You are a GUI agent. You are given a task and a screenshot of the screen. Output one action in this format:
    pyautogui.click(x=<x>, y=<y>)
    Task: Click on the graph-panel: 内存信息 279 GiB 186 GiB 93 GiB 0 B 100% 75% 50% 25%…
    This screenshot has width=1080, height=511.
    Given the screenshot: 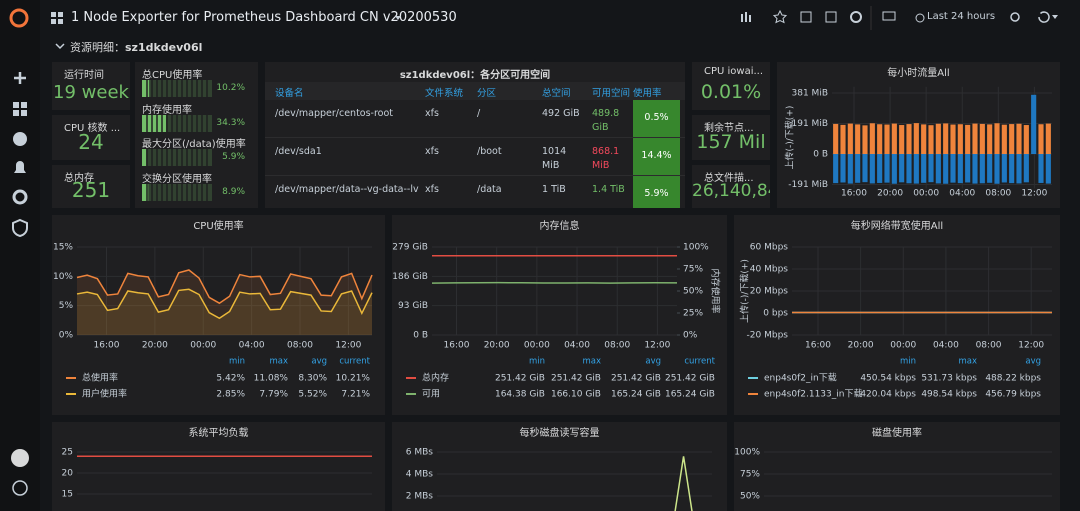 What is the action you would take?
    pyautogui.click(x=559, y=315)
    